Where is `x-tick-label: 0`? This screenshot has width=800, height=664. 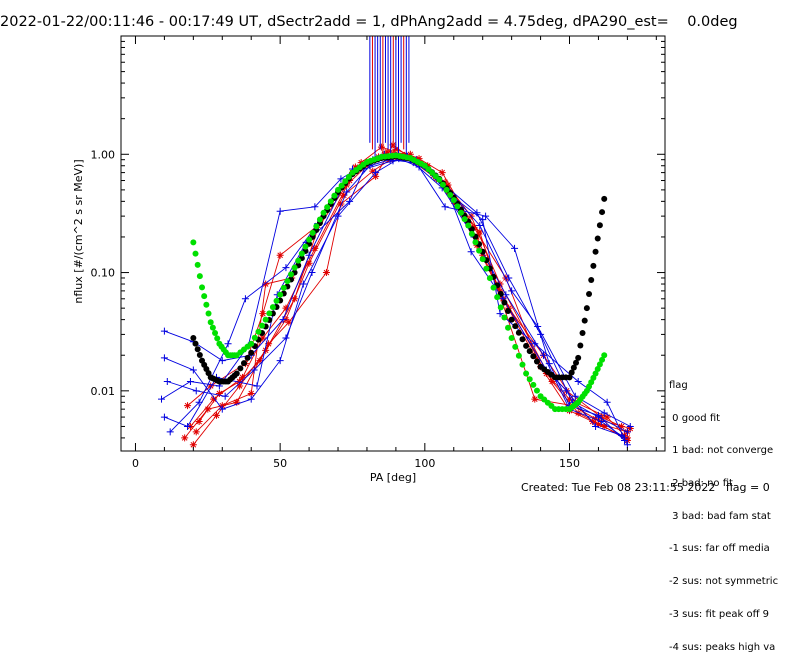 x-tick-label: 0 is located at coordinates (135, 463).